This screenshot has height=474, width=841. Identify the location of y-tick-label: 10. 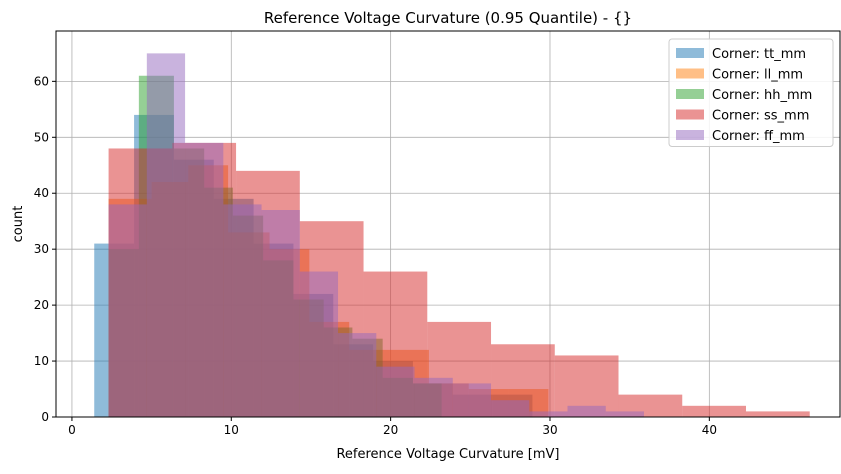
(41, 361).